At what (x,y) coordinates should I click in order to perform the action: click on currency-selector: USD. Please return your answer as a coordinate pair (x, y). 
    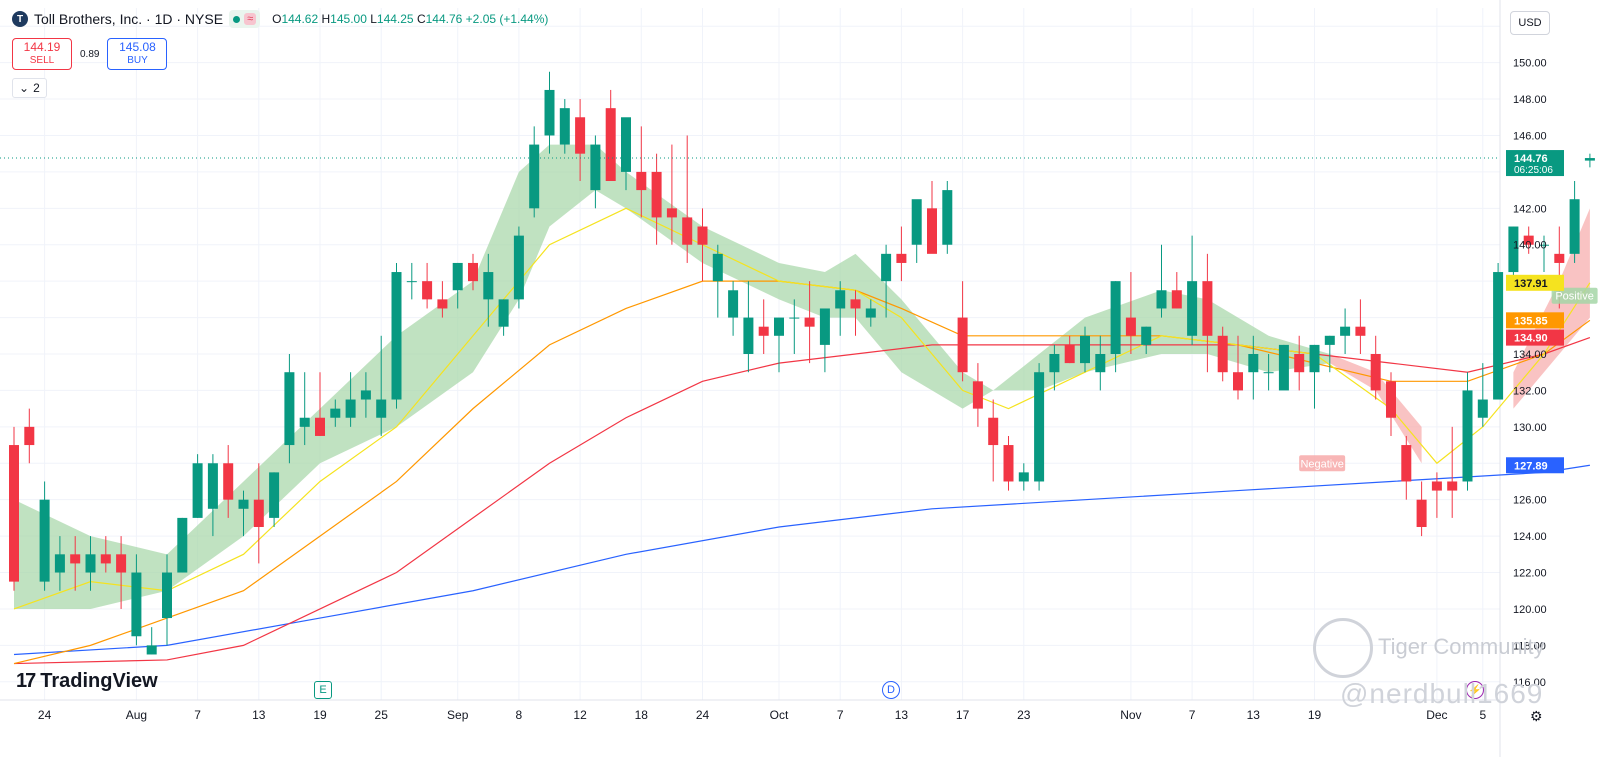
    Looking at the image, I should click on (1530, 23).